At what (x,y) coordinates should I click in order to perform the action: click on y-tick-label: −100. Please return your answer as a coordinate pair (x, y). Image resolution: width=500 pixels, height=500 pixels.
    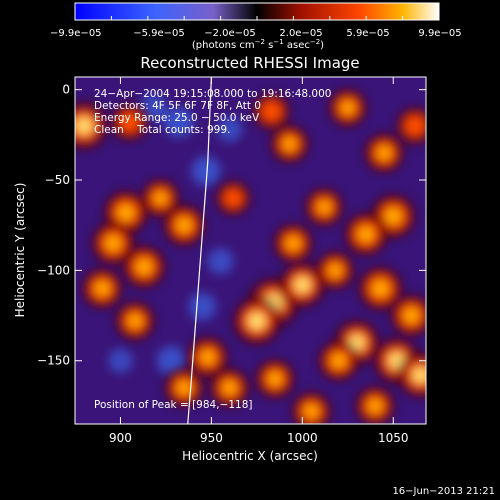
    Looking at the image, I should click on (53, 270).